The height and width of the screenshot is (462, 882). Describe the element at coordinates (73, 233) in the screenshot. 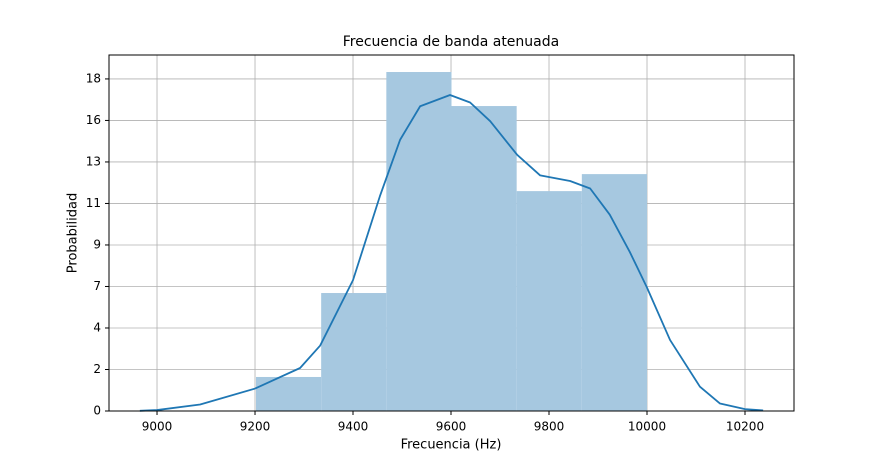

I see `y-axis-label: Probabilidad` at that location.